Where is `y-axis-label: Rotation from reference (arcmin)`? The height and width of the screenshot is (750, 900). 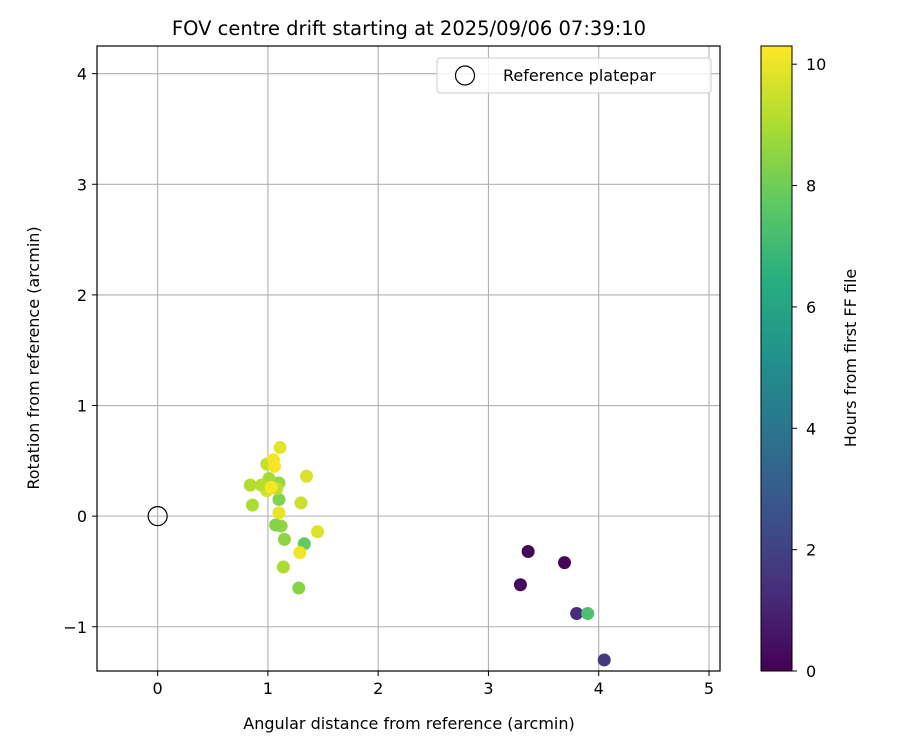 y-axis-label: Rotation from reference (arcmin) is located at coordinates (33, 357).